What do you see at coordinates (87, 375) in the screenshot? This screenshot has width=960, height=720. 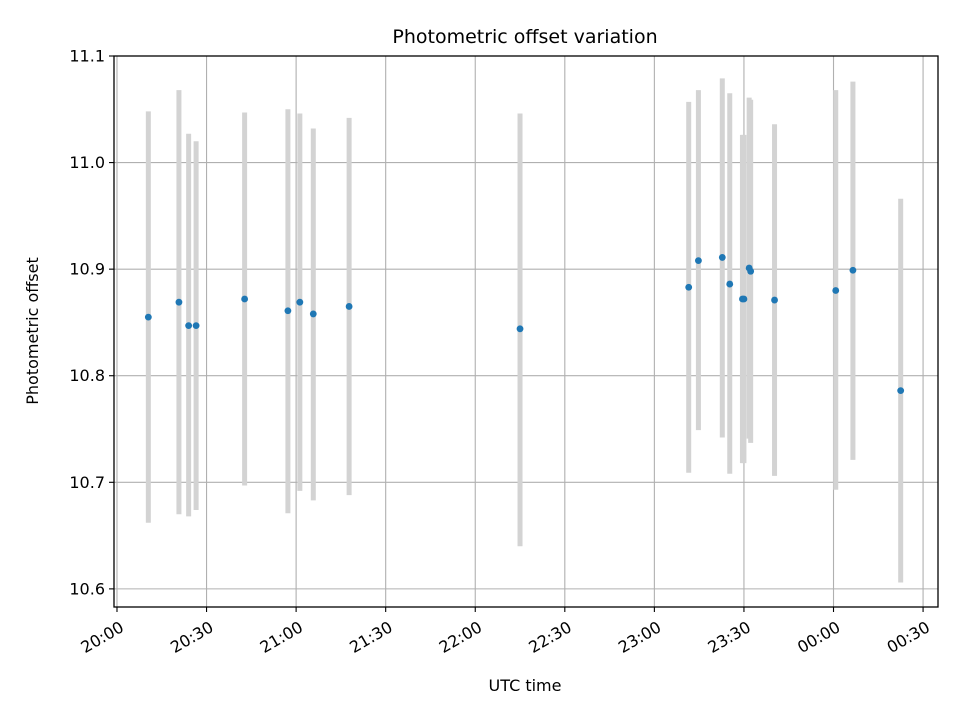 I see `y-tick-label: 10.8` at bounding box center [87, 375].